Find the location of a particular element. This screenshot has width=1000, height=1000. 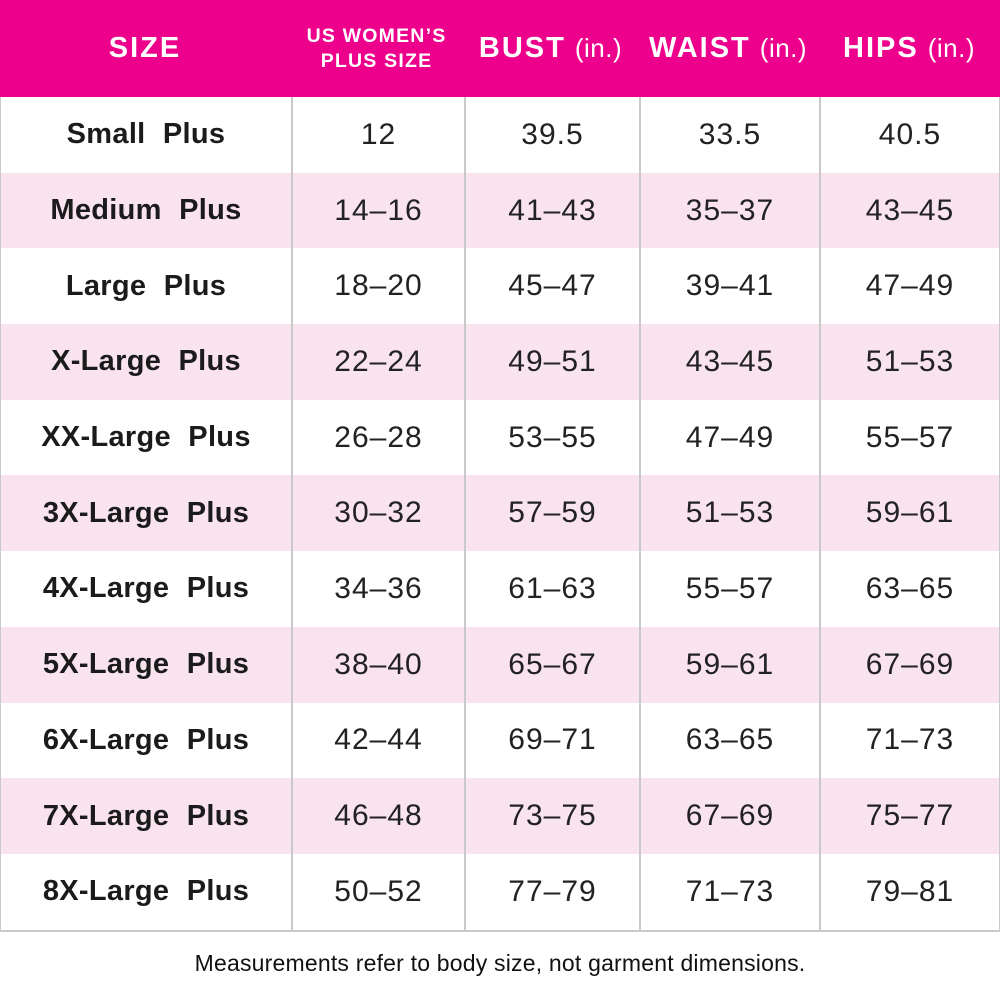

header-cell-bust: BUST (in.) is located at coordinates (550, 48).